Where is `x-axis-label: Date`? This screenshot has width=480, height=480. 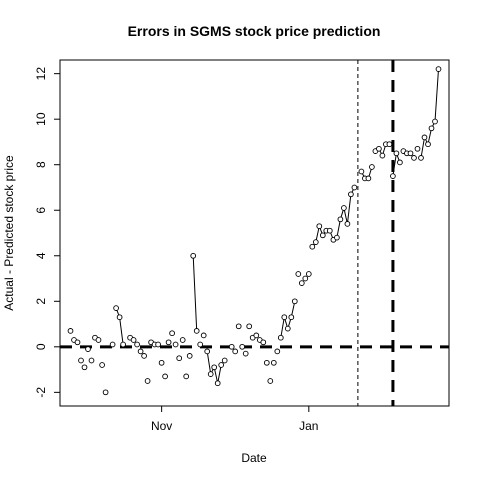 x-axis-label: Date is located at coordinates (254, 458).